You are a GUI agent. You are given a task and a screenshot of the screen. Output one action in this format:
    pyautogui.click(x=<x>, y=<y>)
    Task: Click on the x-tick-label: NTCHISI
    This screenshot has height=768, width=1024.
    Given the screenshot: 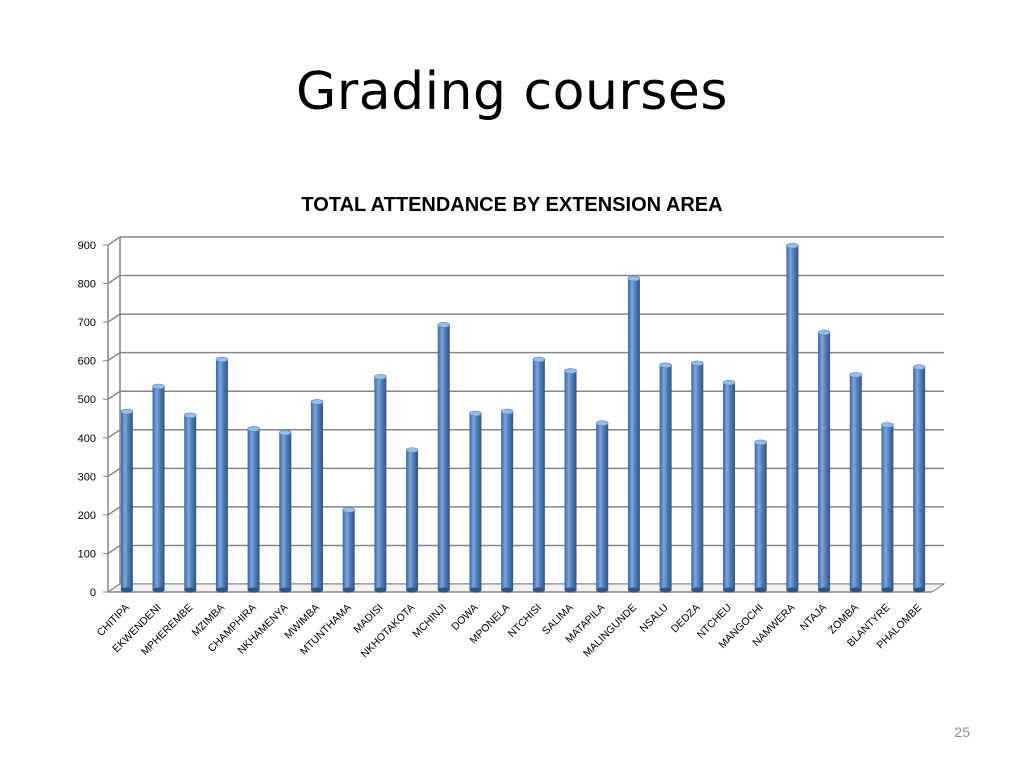 What is the action you would take?
    pyautogui.click(x=525, y=621)
    